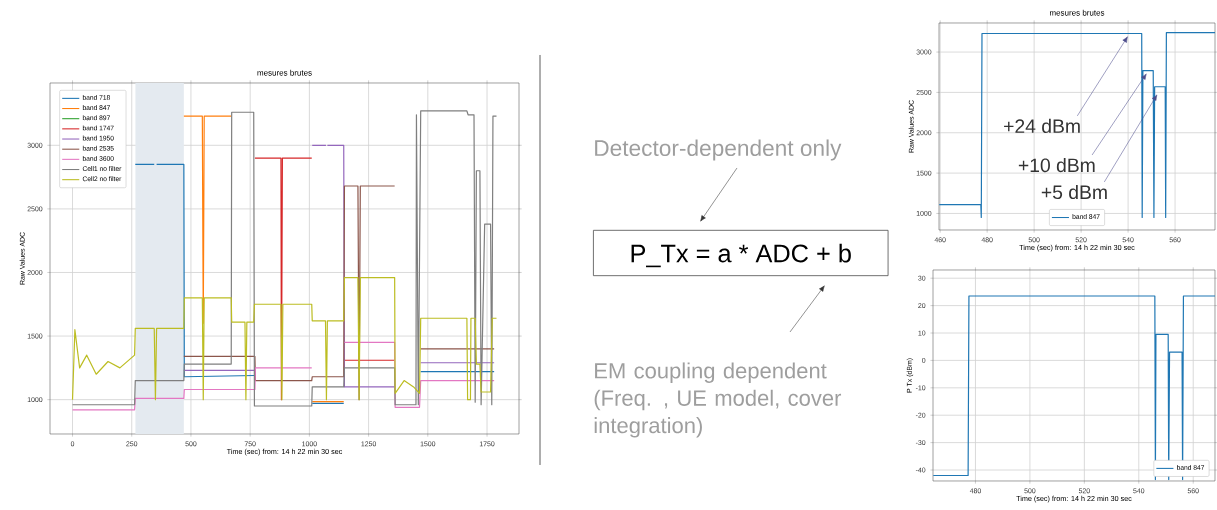 The width and height of the screenshot is (1217, 510). What do you see at coordinates (718, 400) in the screenshot?
I see `text: EM coupling dependent (Freq. , UE model, cover integration)` at bounding box center [718, 400].